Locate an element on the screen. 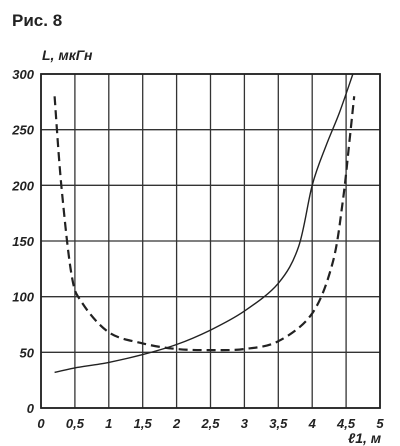 The image size is (400, 446). y-tick-label: 250 is located at coordinates (22, 130).